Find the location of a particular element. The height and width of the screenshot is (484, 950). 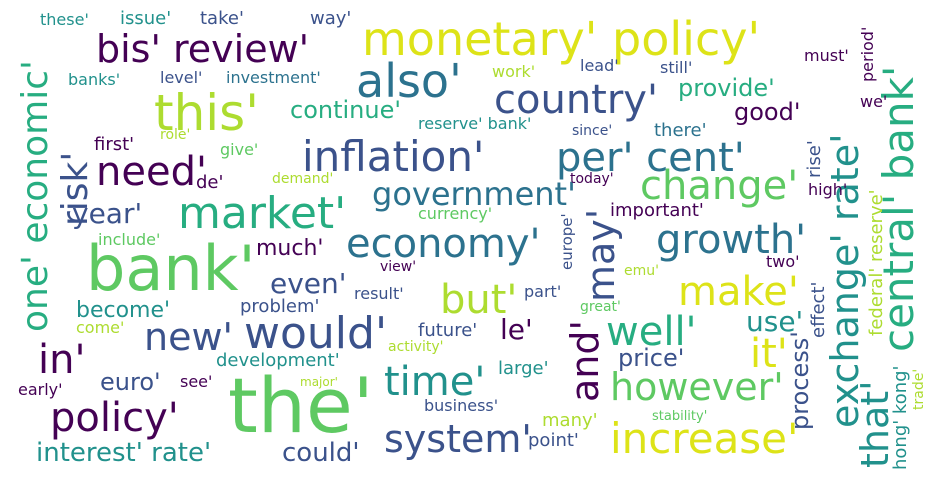

word-problem: problem' is located at coordinates (280, 306).